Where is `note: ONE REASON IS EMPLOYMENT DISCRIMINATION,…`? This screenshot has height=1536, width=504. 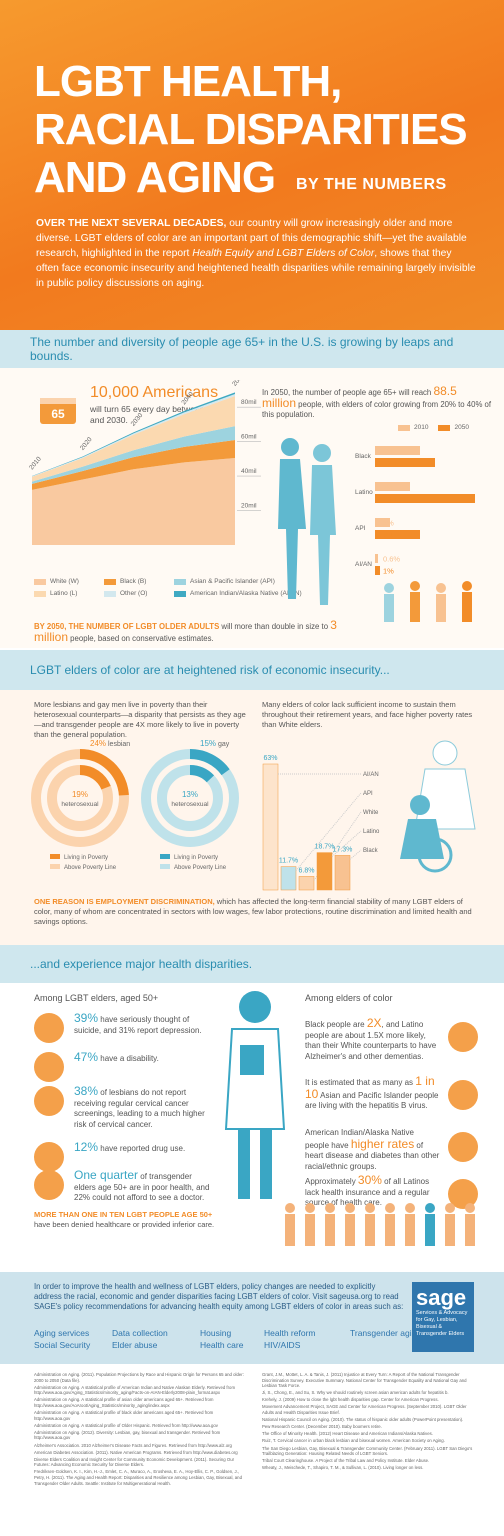
note: ONE REASON IS EMPLOYMENT DISCRIMINATION,… is located at coordinates (254, 912).